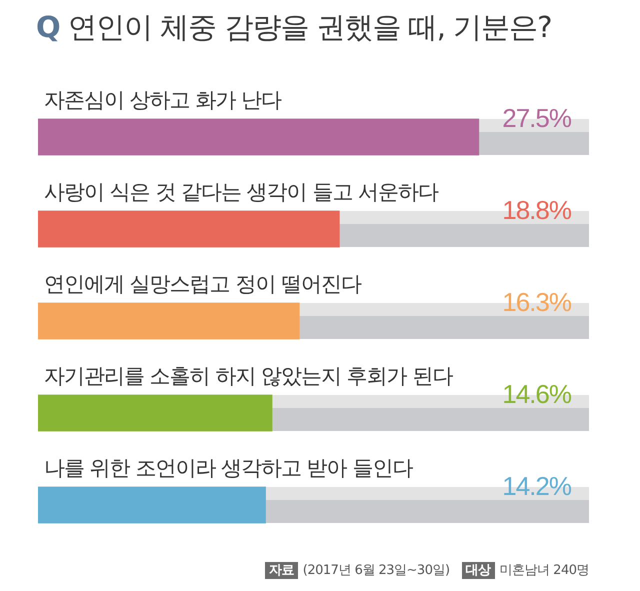 The image size is (640, 591). I want to click on text: 대상 미혼남녀 240명, so click(526, 570).